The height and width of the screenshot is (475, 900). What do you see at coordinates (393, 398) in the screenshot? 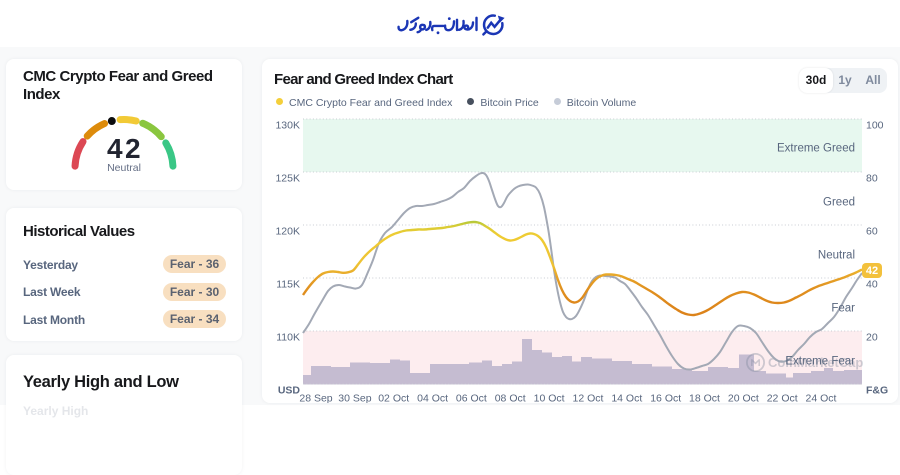
I see `svg-text: 02 Oct` at bounding box center [393, 398].